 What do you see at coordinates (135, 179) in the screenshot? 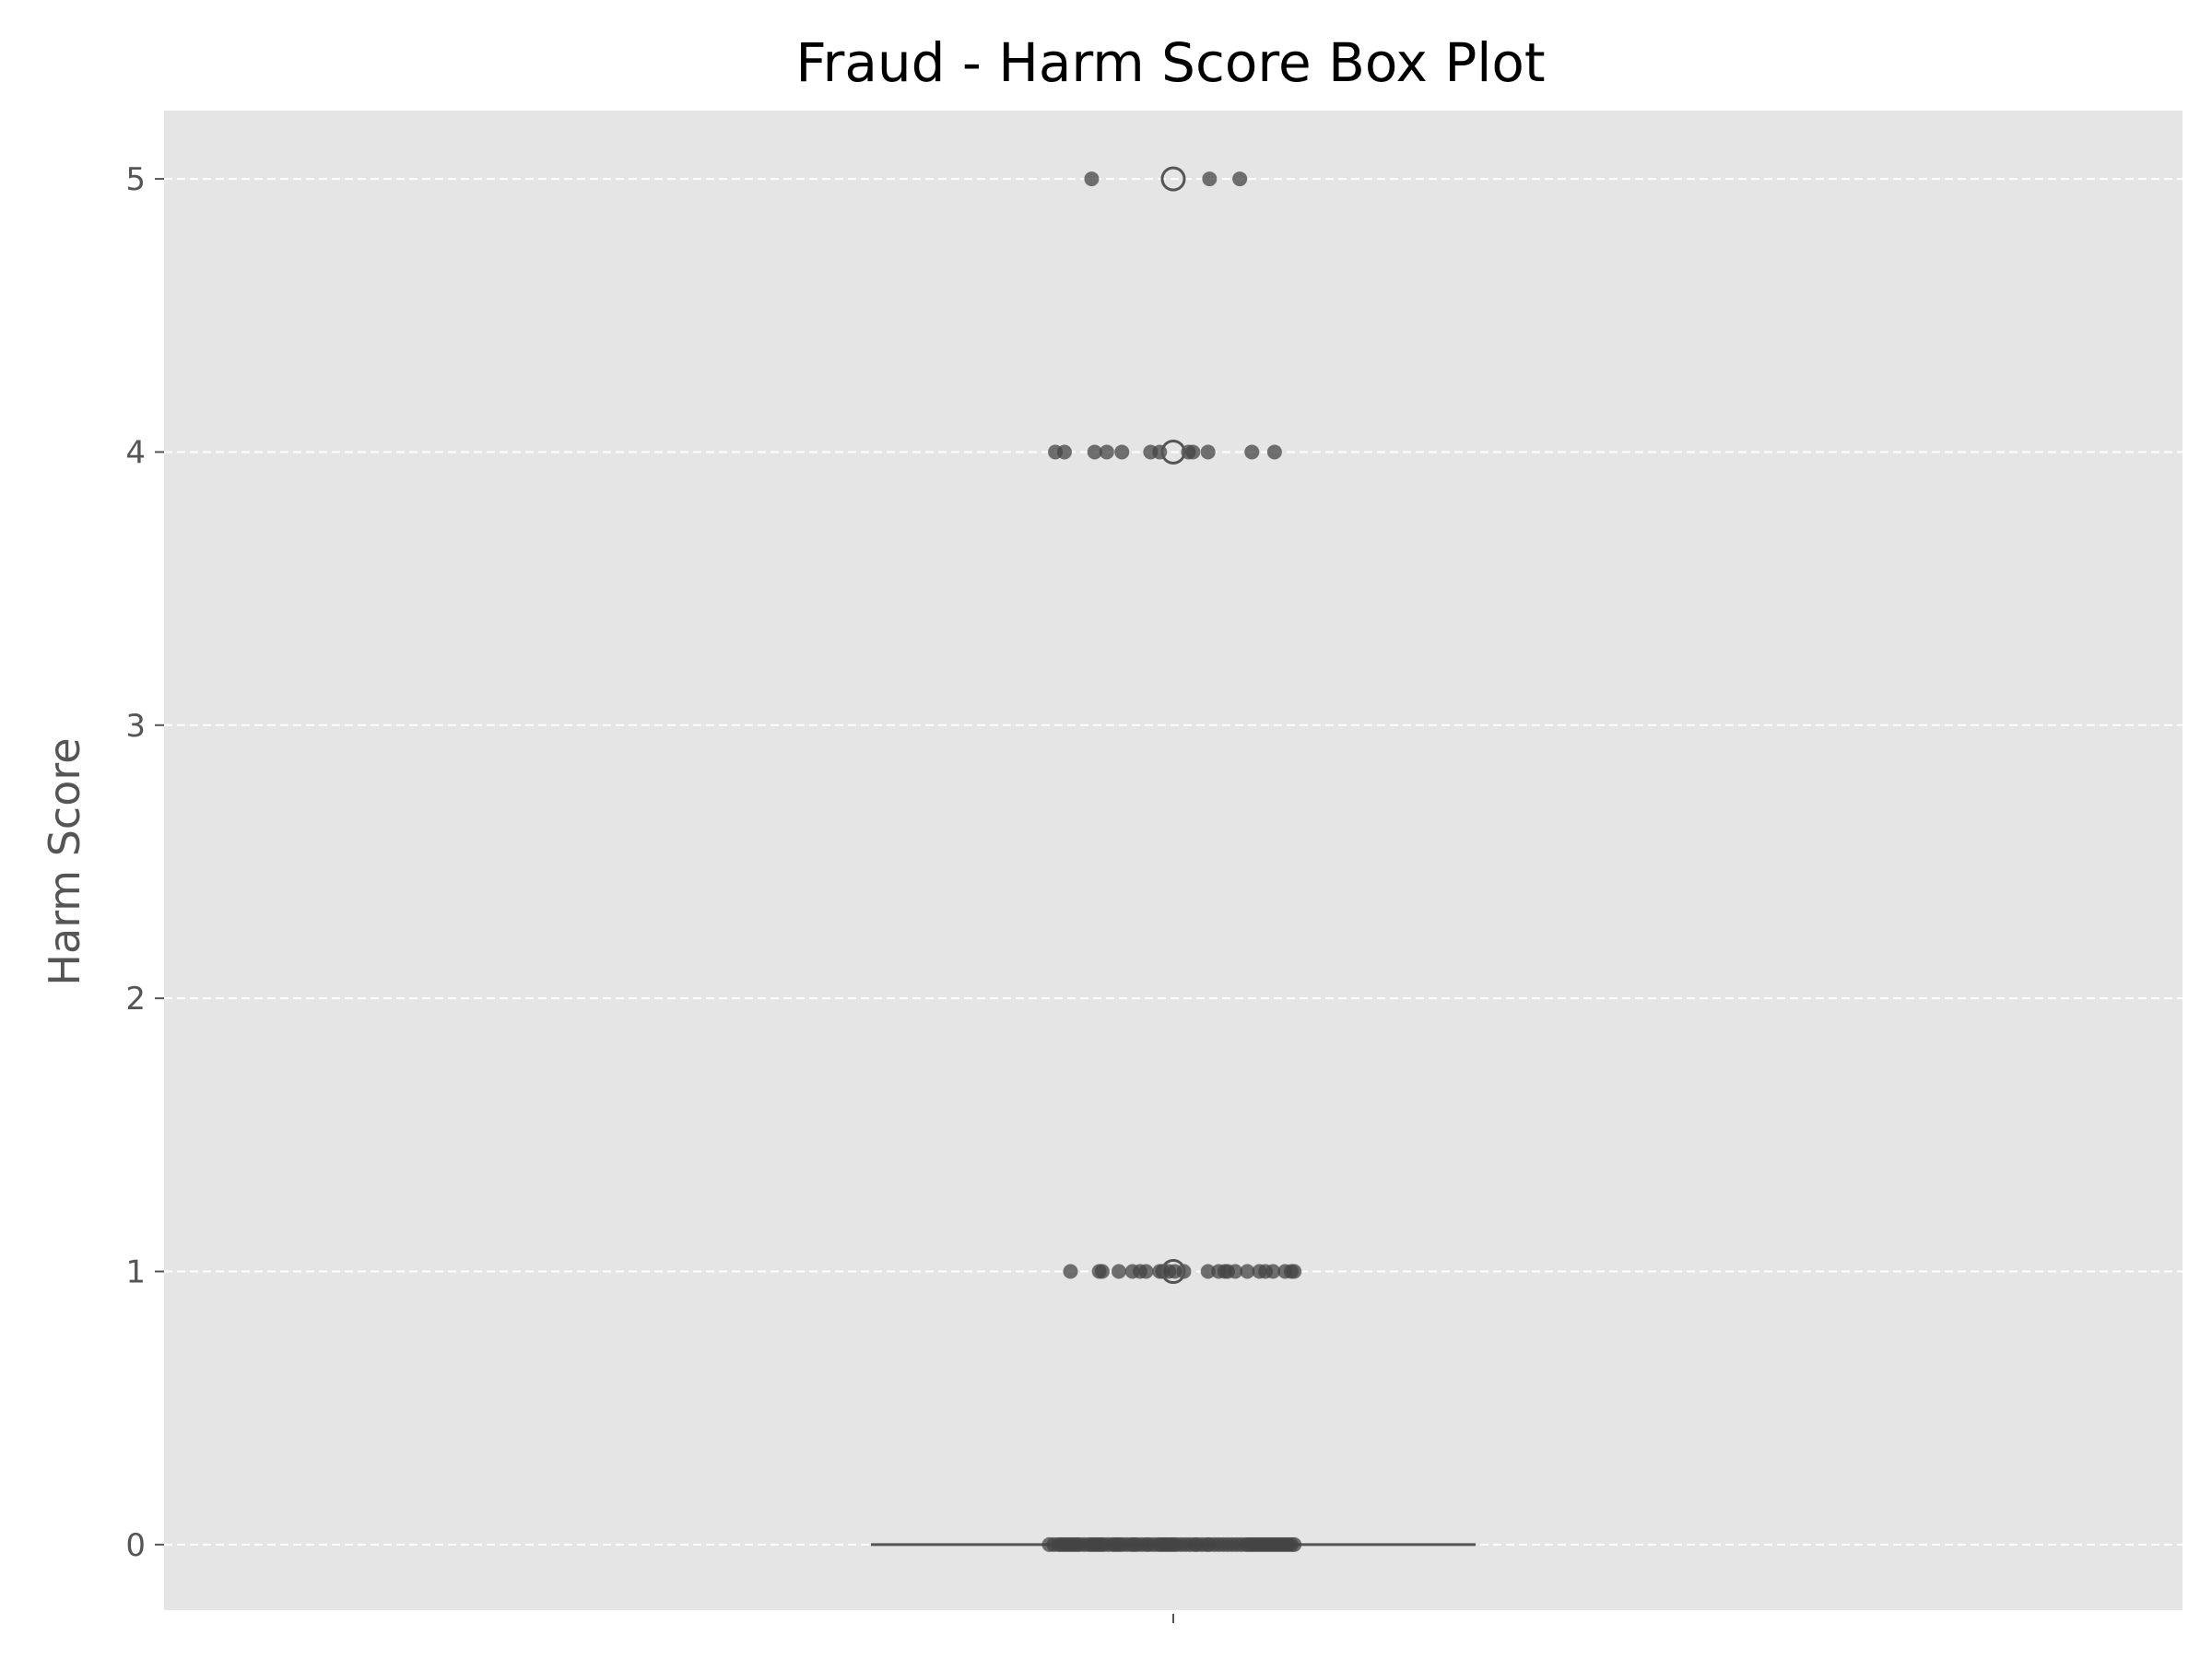
I see `y-tick-label: 5` at bounding box center [135, 179].